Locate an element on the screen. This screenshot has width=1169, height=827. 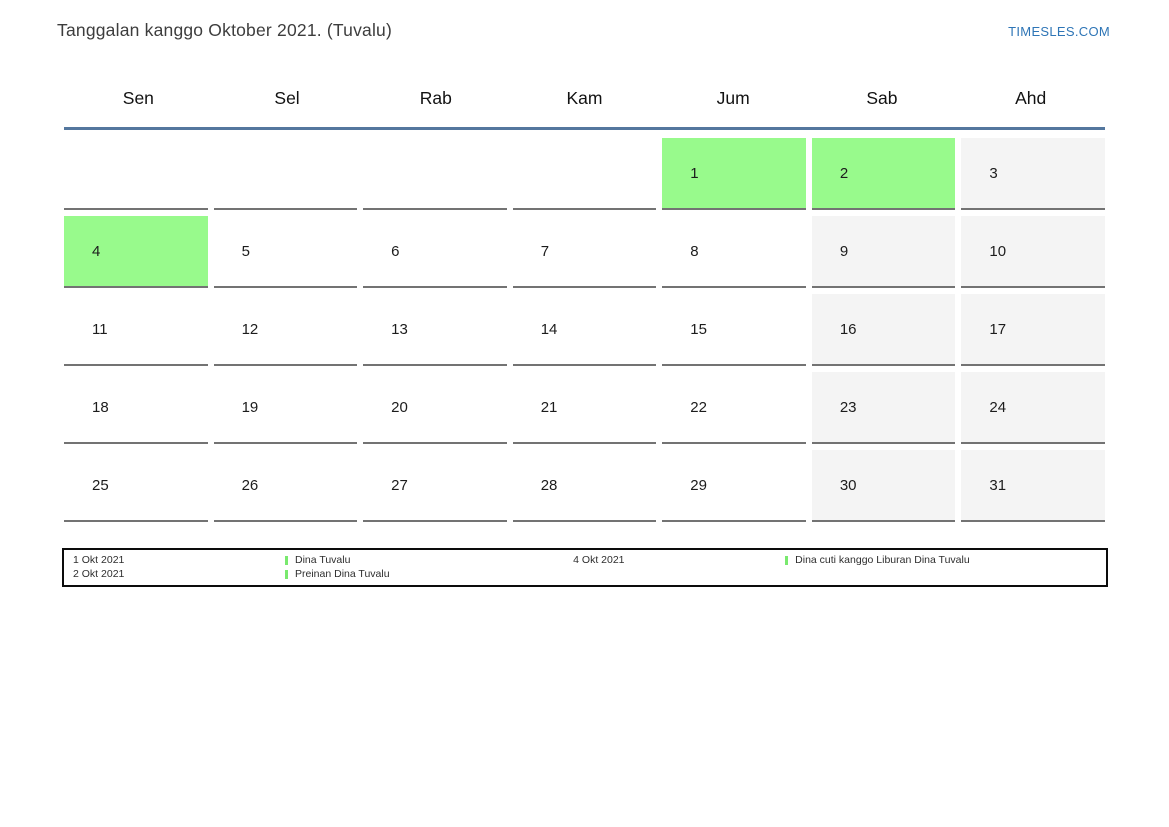
day-cell-3: 3 is located at coordinates (1033, 174).